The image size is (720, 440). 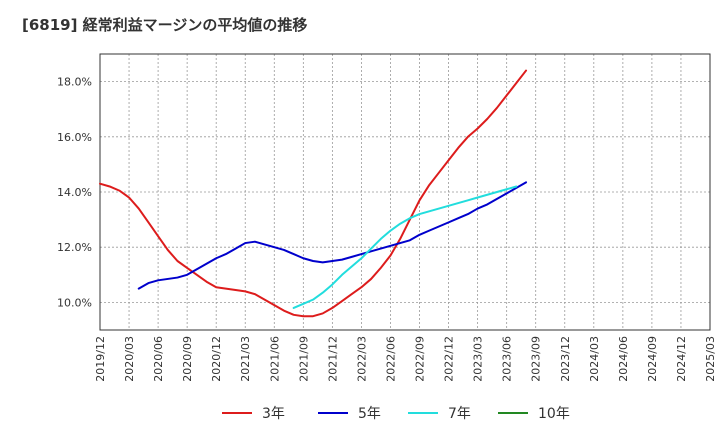 What do you see at coordinates (303, 359) in the screenshot?
I see `x-tick-label: 2021/09` at bounding box center [303, 359].